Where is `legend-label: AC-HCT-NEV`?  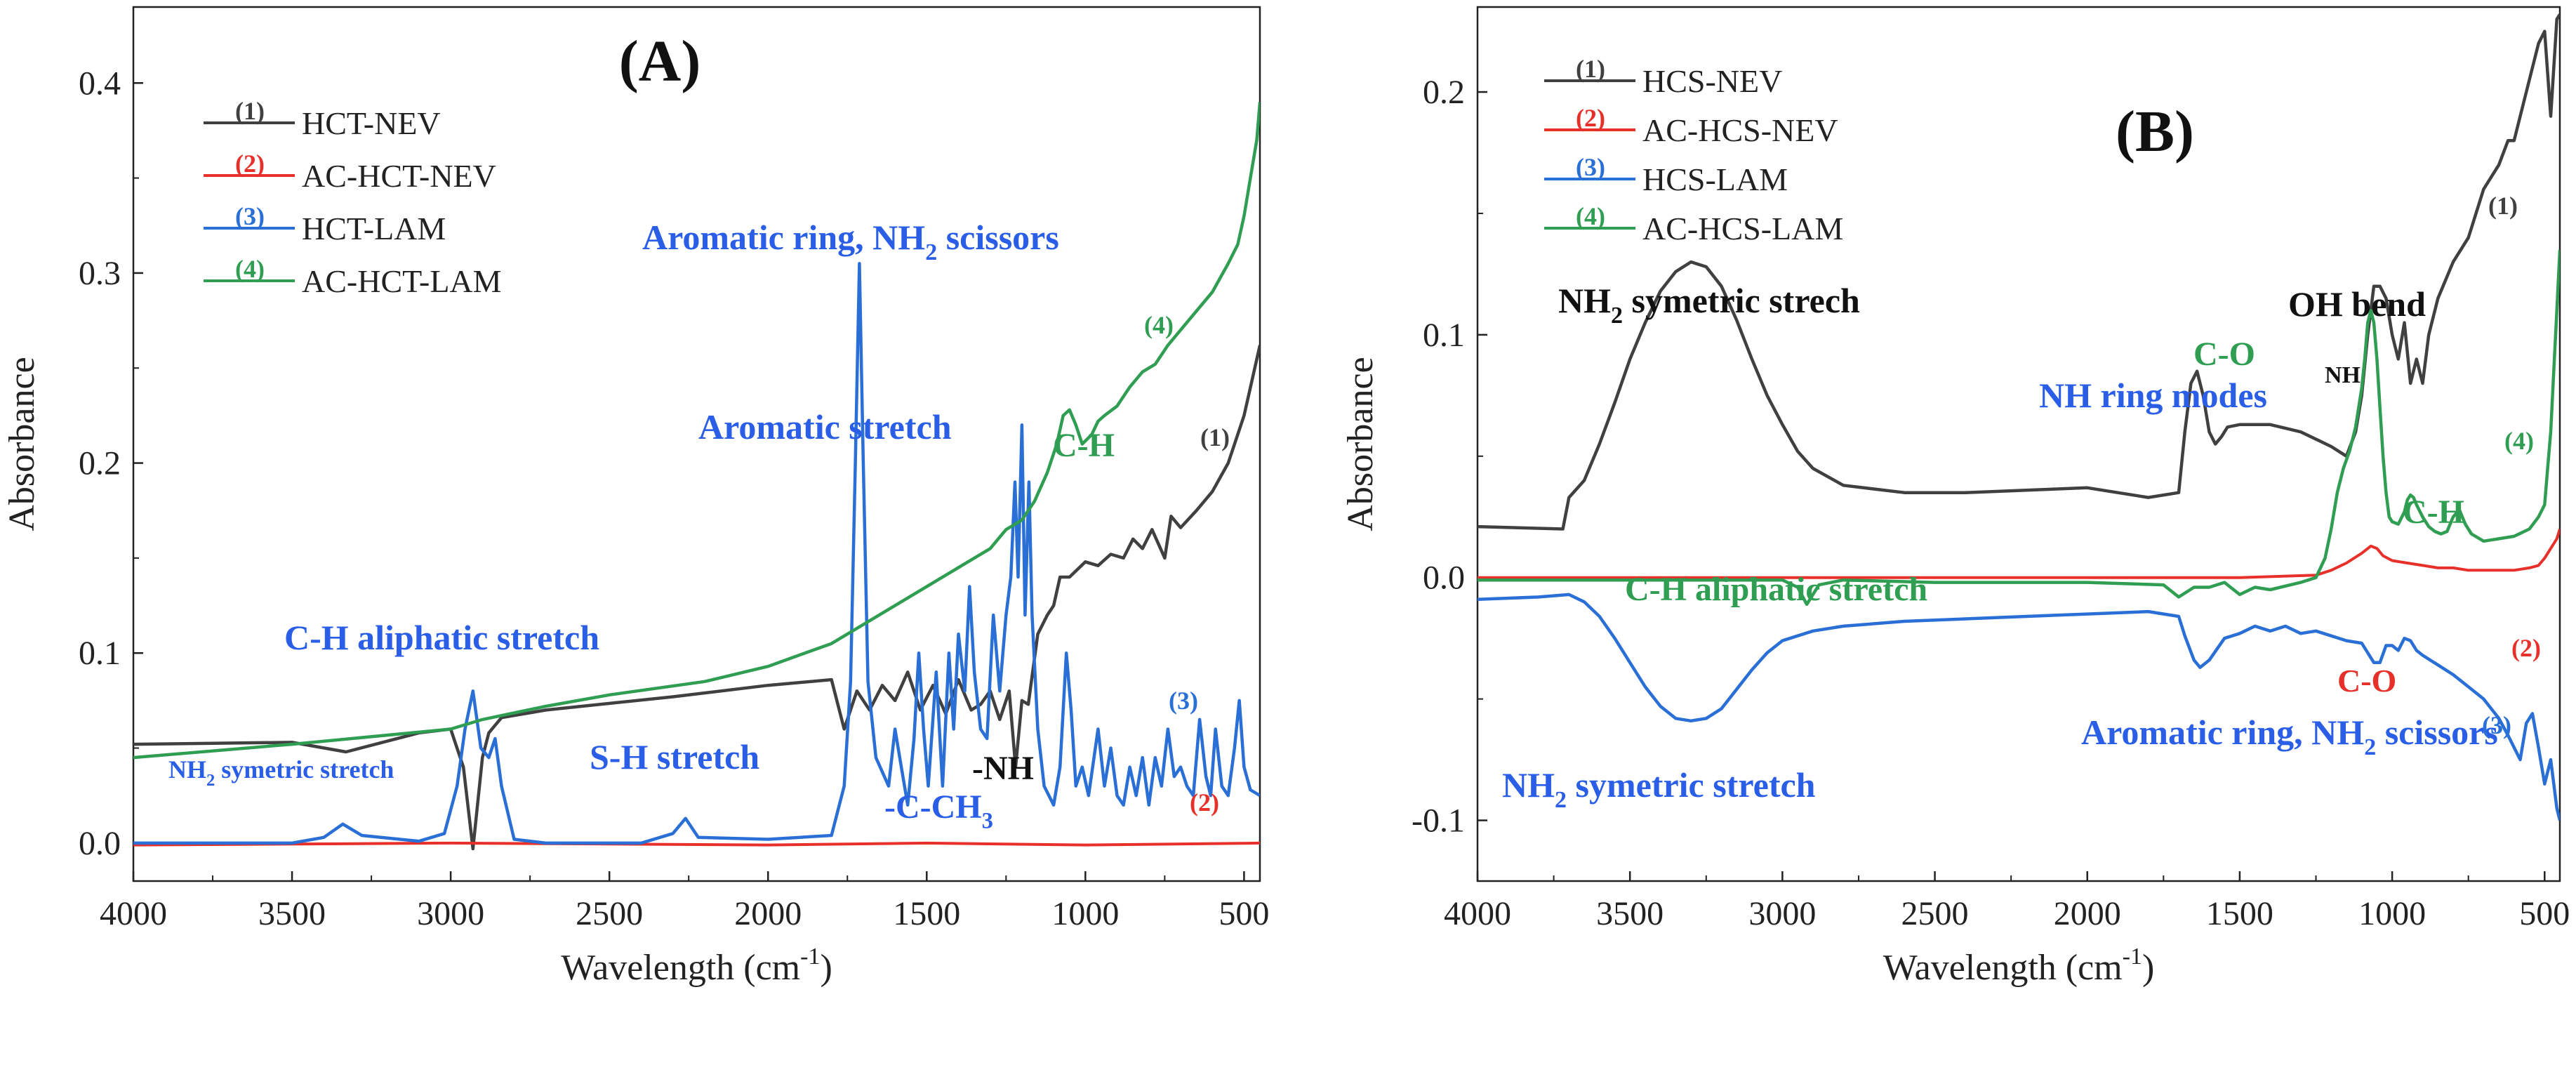
legend-label: AC-HCT-NEV is located at coordinates (399, 176).